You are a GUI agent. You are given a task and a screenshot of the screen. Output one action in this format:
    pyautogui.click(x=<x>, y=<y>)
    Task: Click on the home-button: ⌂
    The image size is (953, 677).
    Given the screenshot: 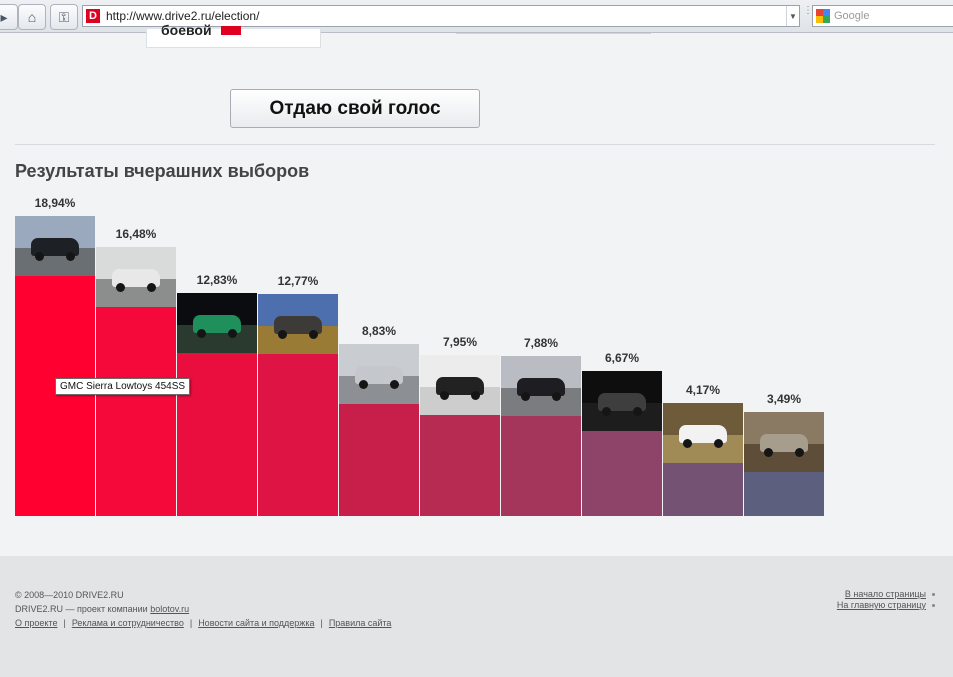 What is the action you would take?
    pyautogui.click(x=32, y=17)
    